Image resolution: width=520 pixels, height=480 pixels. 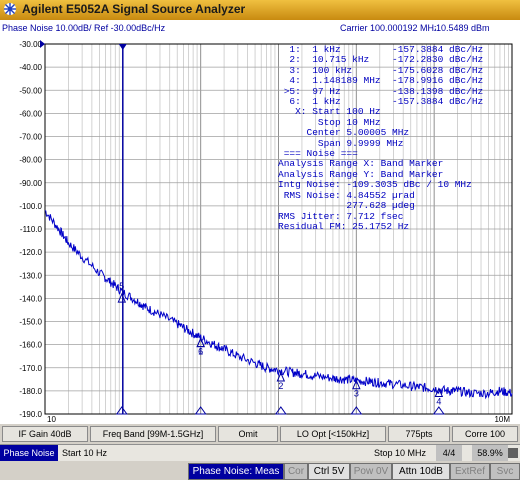 What do you see at coordinates (248, 434) in the screenshot?
I see `omit-button: Omit` at bounding box center [248, 434].